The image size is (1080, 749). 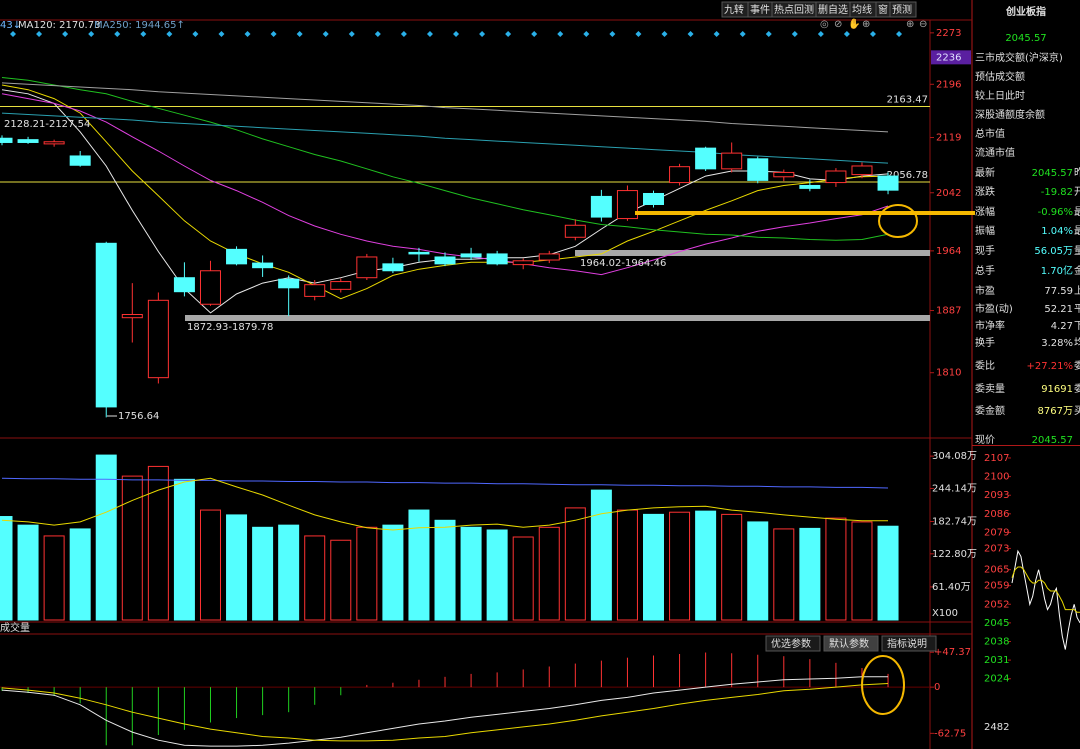 What do you see at coordinates (1052, 173) in the screenshot?
I see `quote-value: 2045.57` at bounding box center [1052, 173].